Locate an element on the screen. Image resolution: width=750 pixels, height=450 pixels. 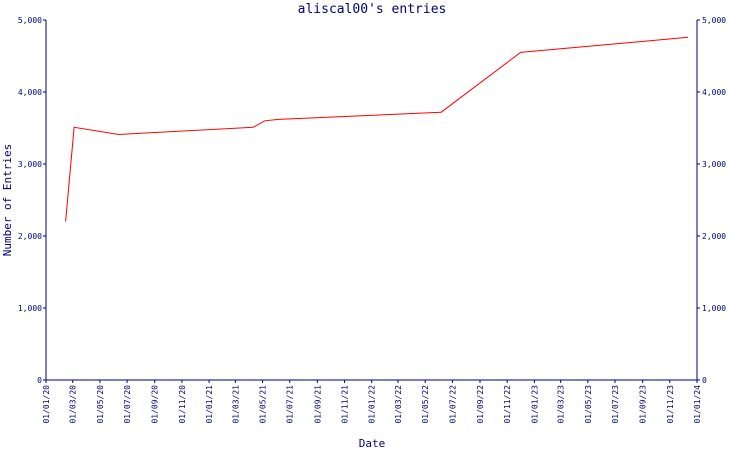
y-axis-ticks-left: 0 1,000 2,000 3,000 4,000 5,000 is located at coordinates (32, 200).